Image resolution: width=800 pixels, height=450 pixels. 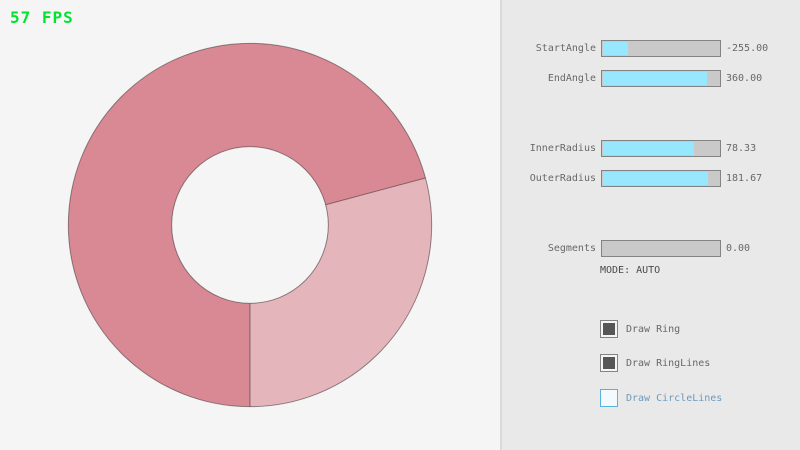 I want to click on draw-circlelines-checkbox, so click(x=609, y=398).